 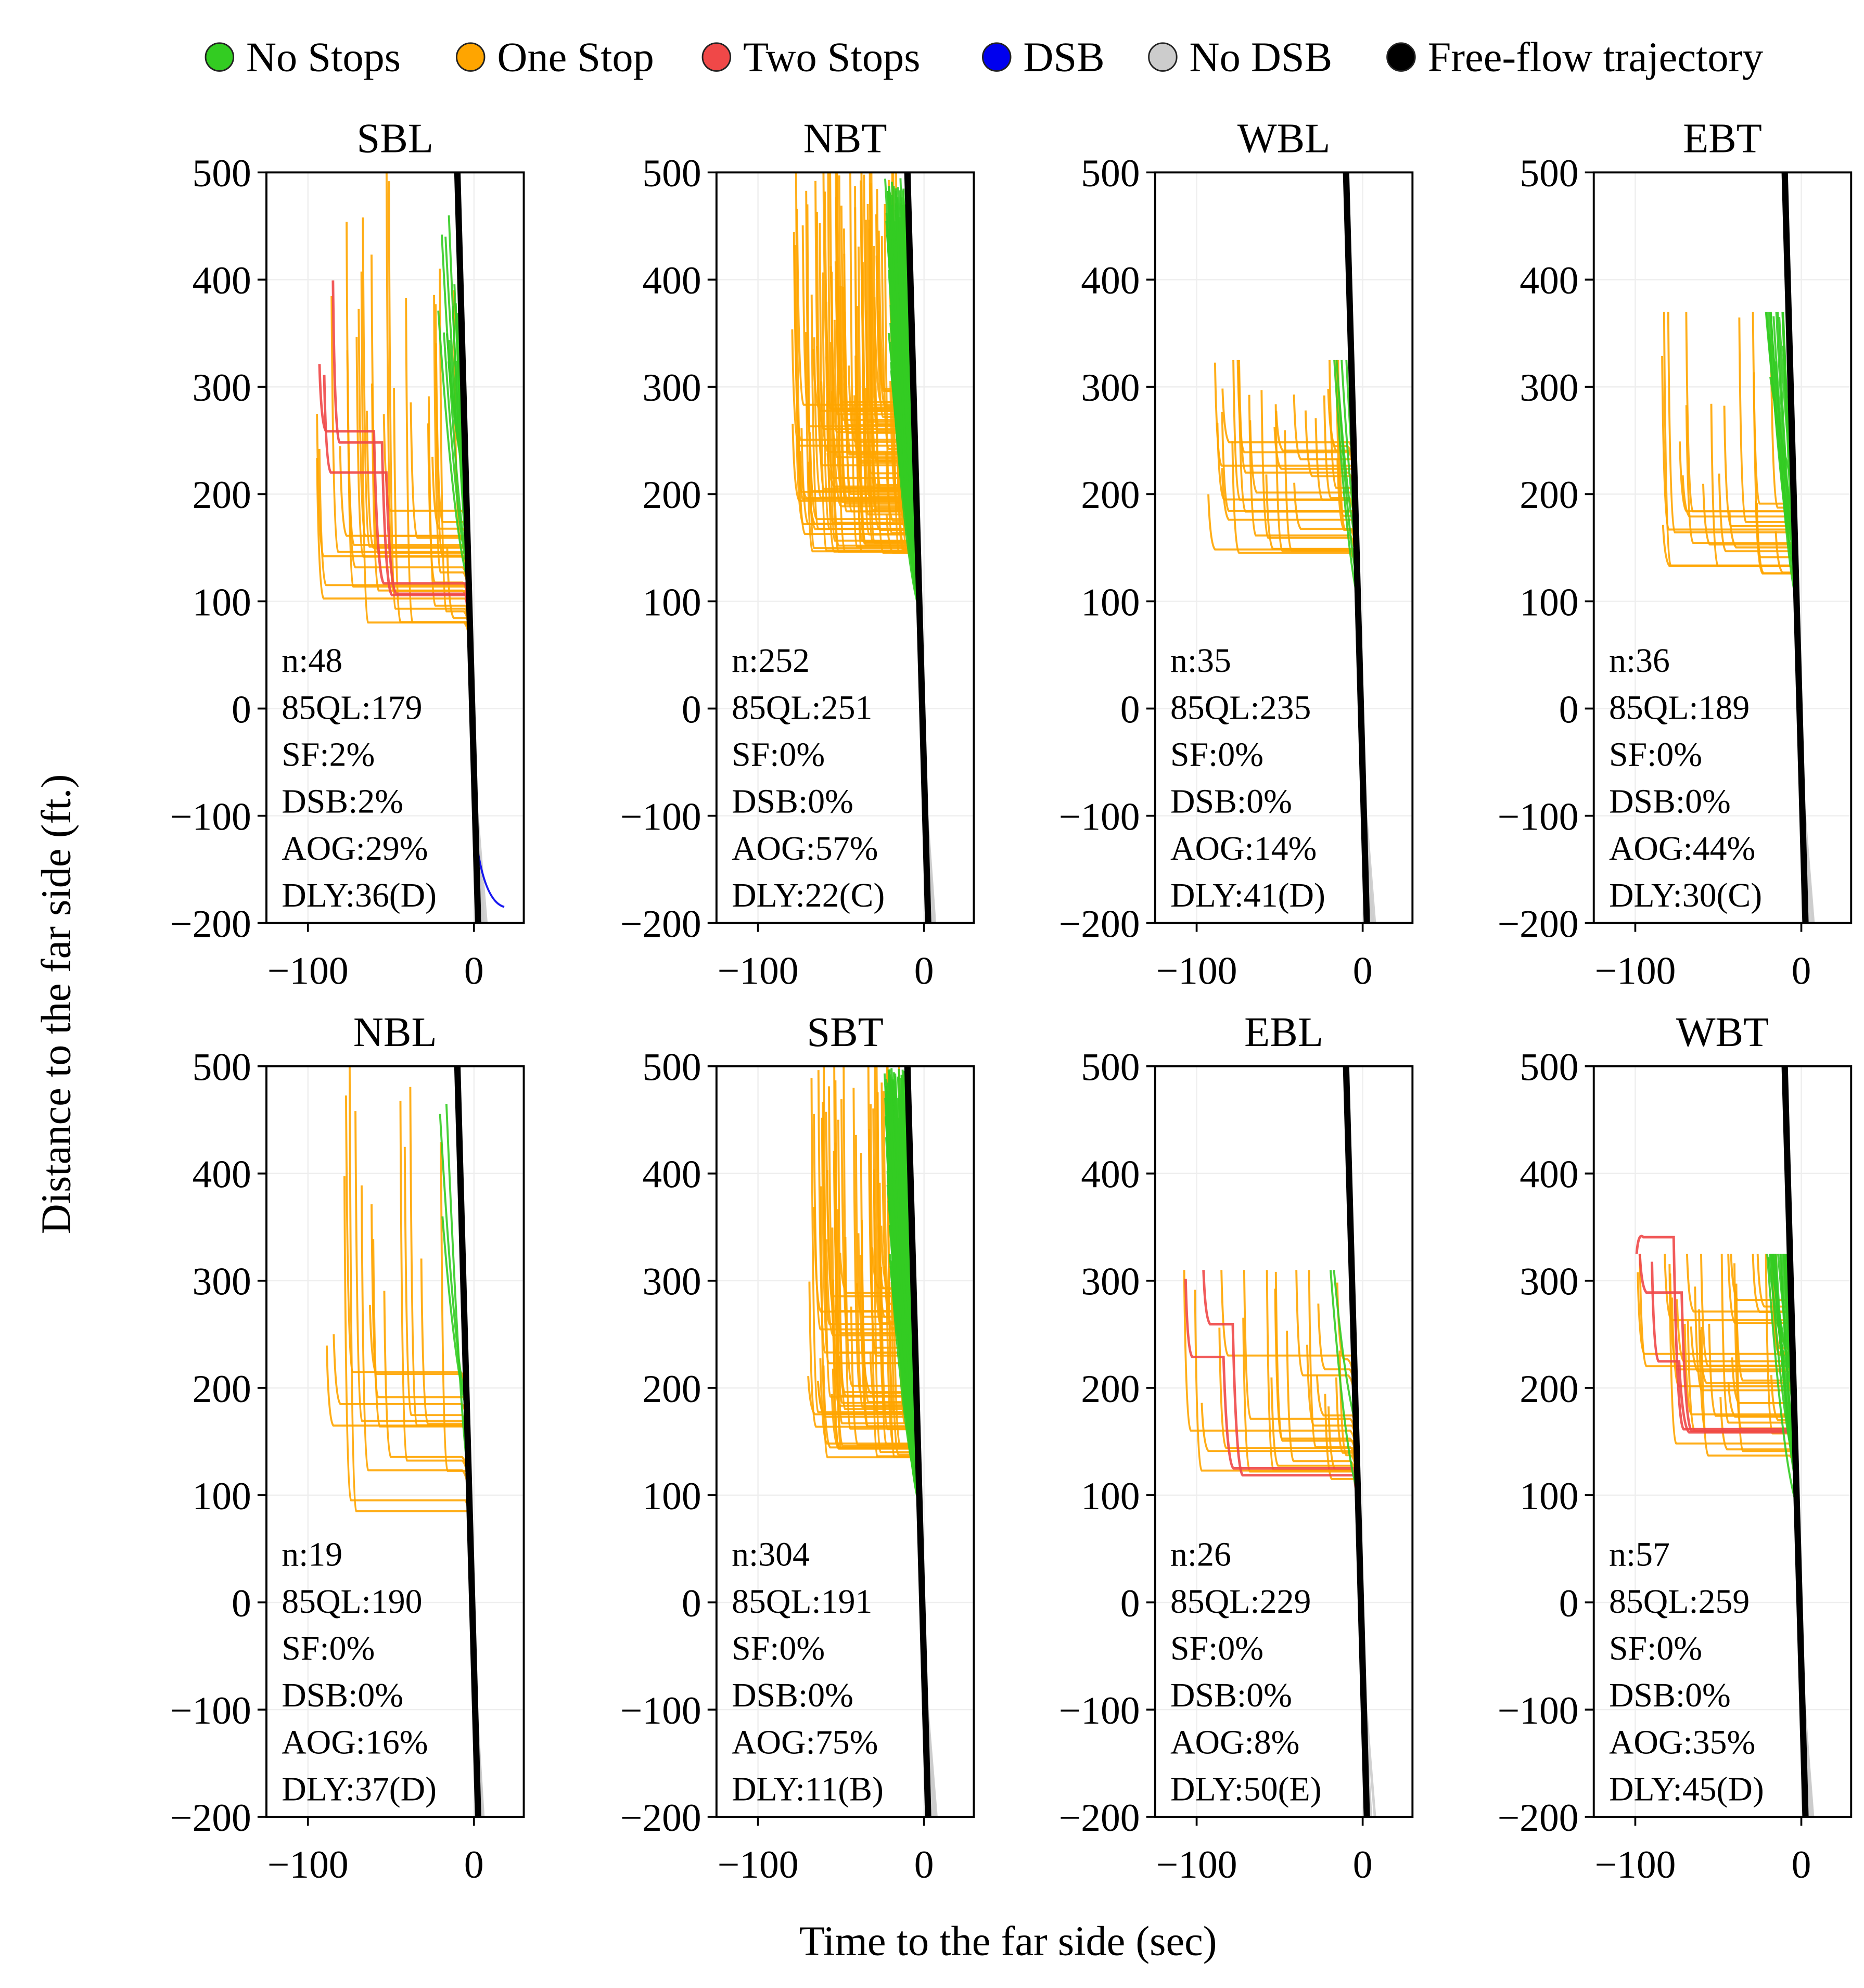 I want to click on panel-stat: AOG:14%, so click(x=1243, y=849).